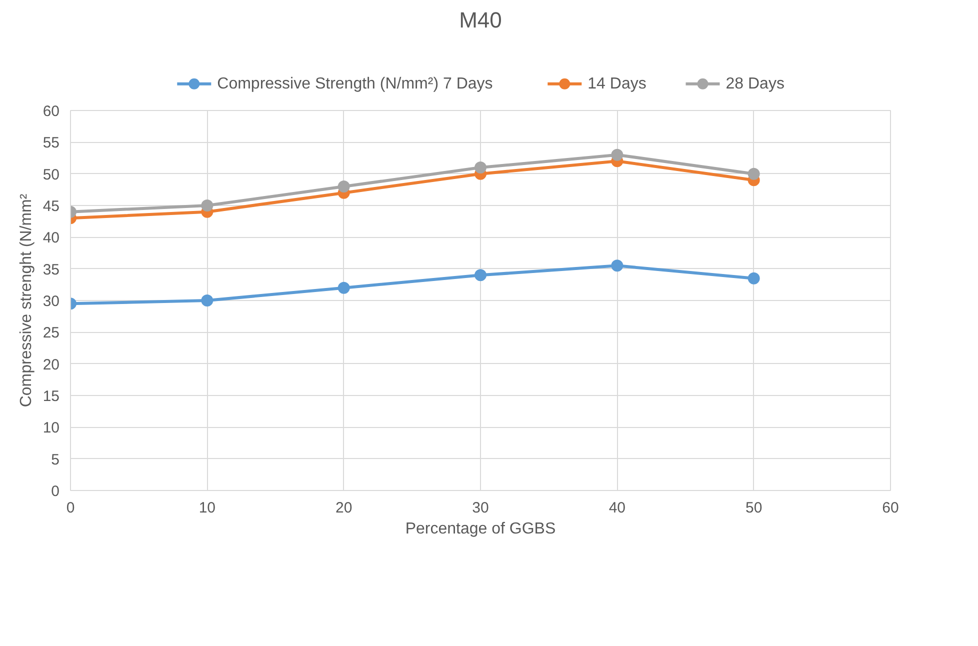  I want to click on y-tick-label: 45, so click(51, 206).